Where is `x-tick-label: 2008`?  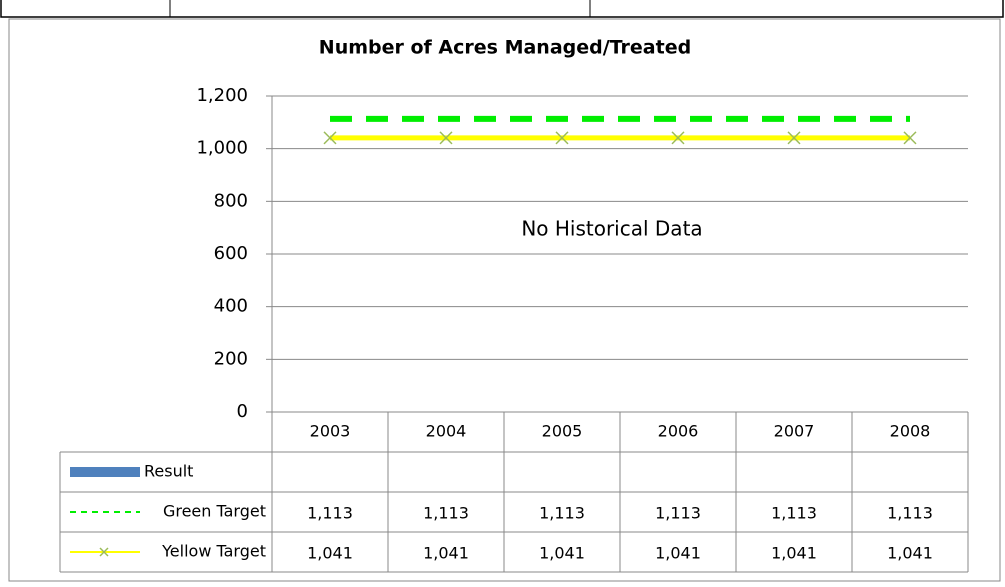
x-tick-label: 2008 is located at coordinates (910, 431).